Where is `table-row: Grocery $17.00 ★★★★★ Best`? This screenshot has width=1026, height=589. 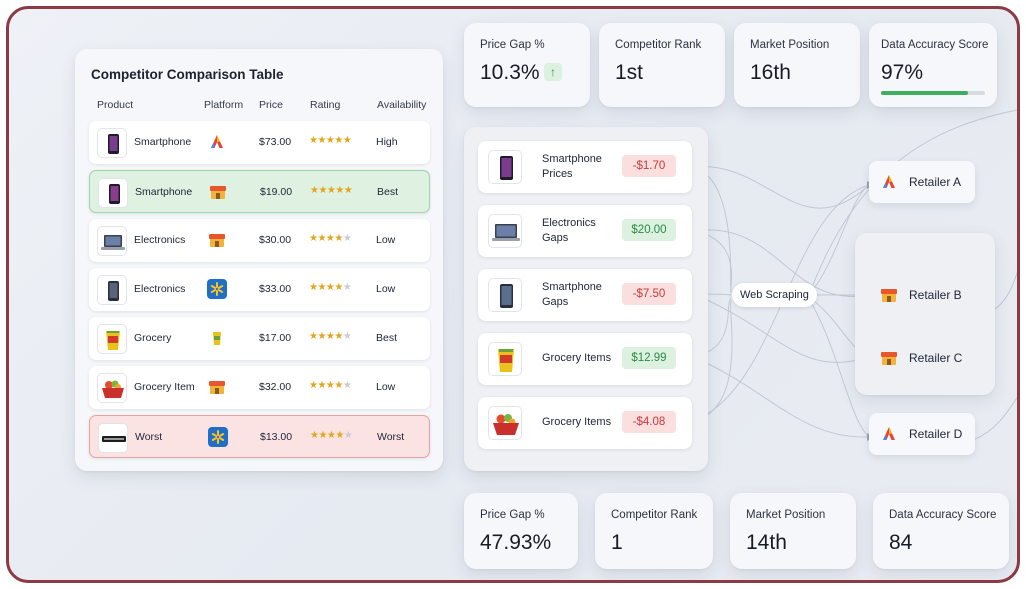 table-row: Grocery $17.00 ★★★★★ Best is located at coordinates (259, 338).